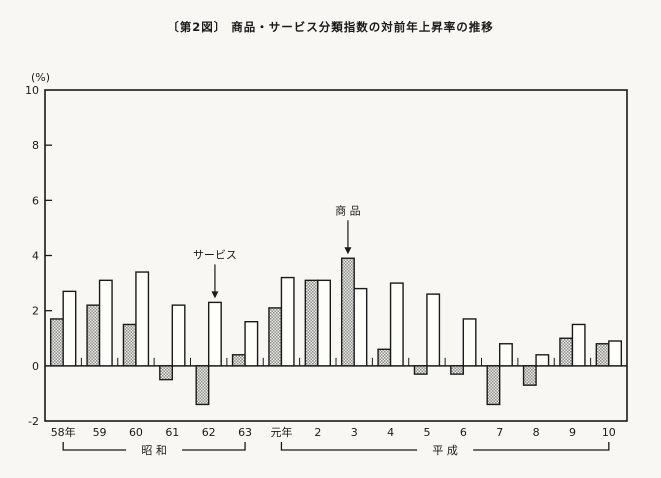 The height and width of the screenshot is (478, 661). I want to click on x-axis-label: 4, so click(390, 432).